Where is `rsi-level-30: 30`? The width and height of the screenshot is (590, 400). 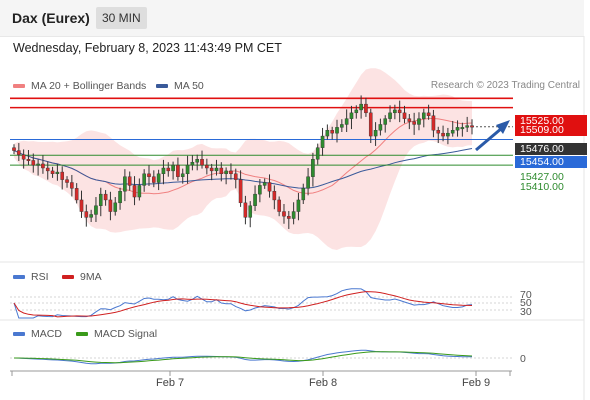 rsi-level-30: 30 is located at coordinates (526, 312).